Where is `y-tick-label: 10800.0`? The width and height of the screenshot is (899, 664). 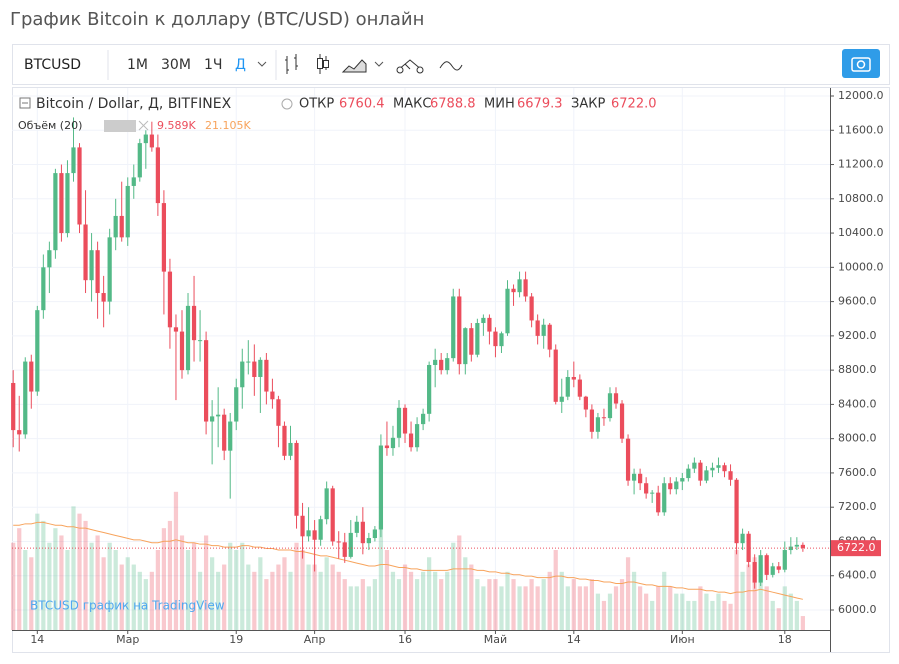
y-tick-label: 10800.0 is located at coordinates (861, 198).